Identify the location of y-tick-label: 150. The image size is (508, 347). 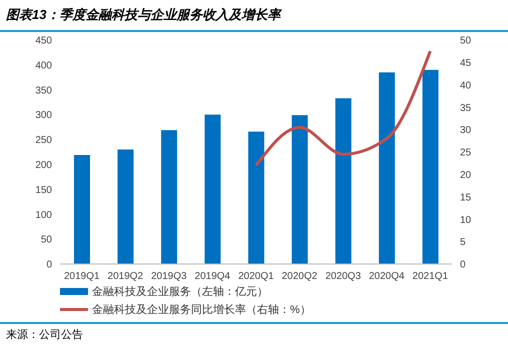
(43, 190).